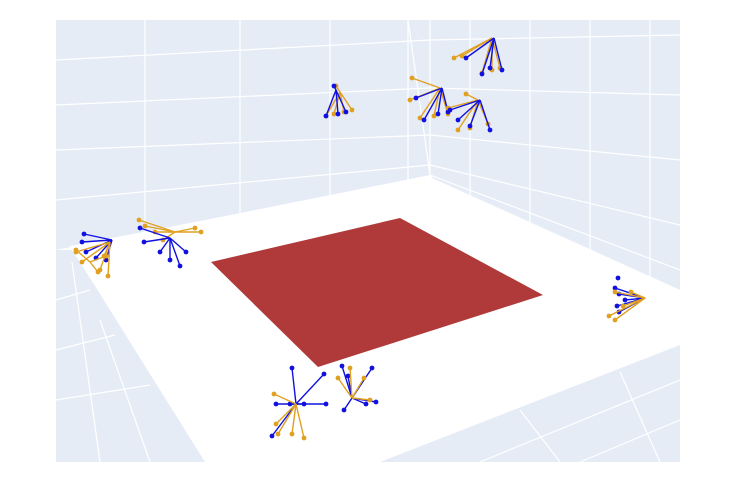 The height and width of the screenshot is (477, 731). What do you see at coordinates (377, 292) in the screenshot?
I see `target-plane` at bounding box center [377, 292].